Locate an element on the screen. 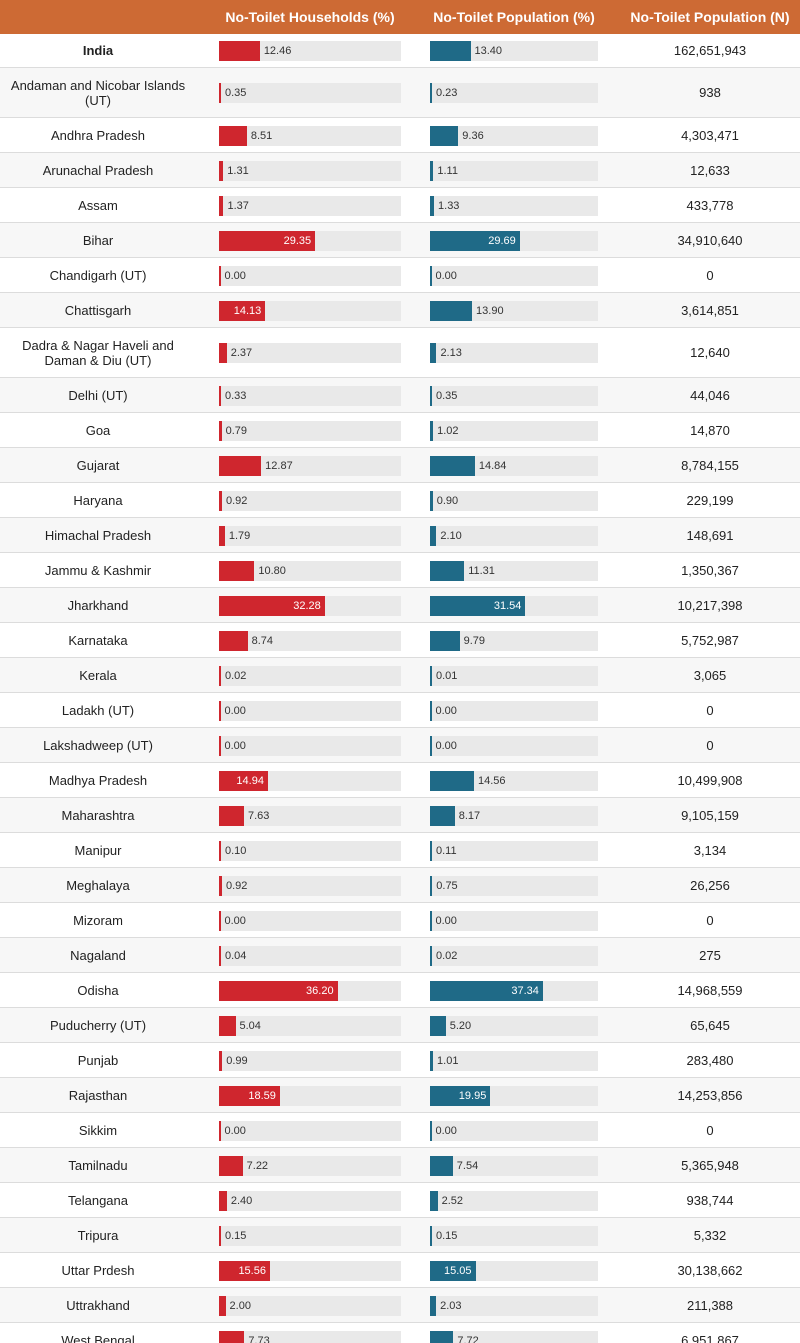  households-value-label: 15.56 is located at coordinates (252, 1271).